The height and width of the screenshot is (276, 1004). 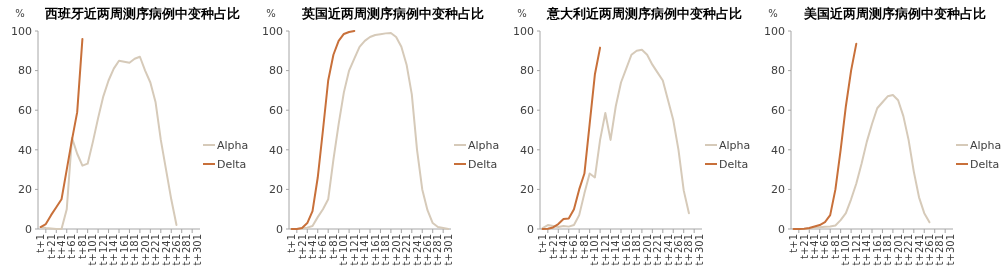 I want to click on chart-title: 美国近两周测序病例中变种占比, so click(x=894, y=13).